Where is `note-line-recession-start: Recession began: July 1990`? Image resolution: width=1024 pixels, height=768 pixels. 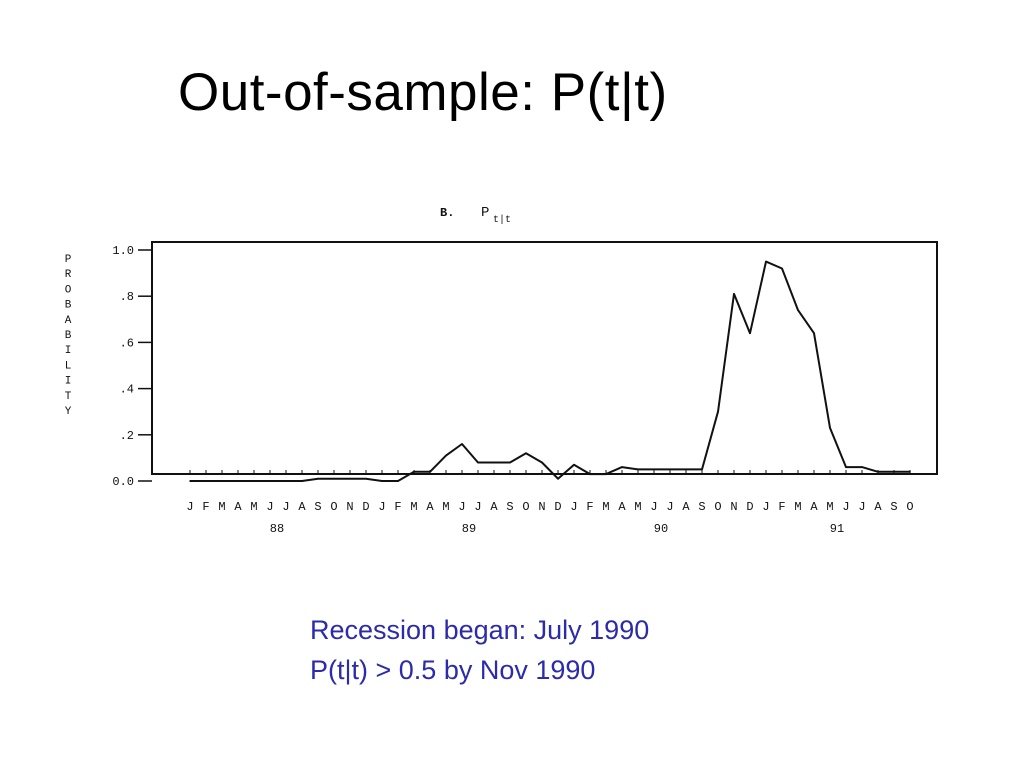
note-line-recession-start: Recession began: July 1990 is located at coordinates (480, 630).